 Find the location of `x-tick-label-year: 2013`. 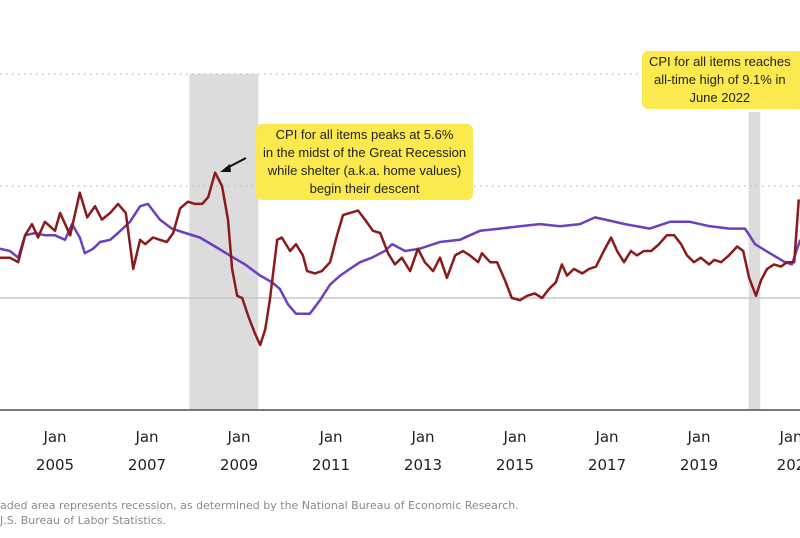

x-tick-label-year: 2013 is located at coordinates (423, 465).